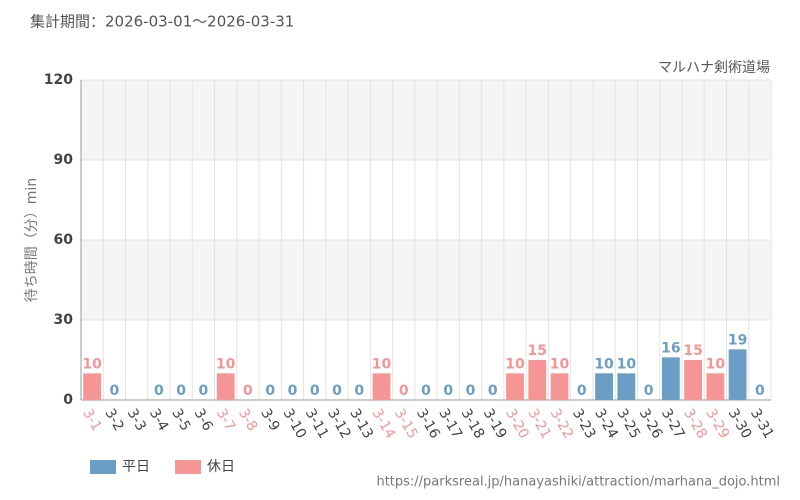  Describe the element at coordinates (64, 240) in the screenshot. I see `y-tick-label: 60` at that location.